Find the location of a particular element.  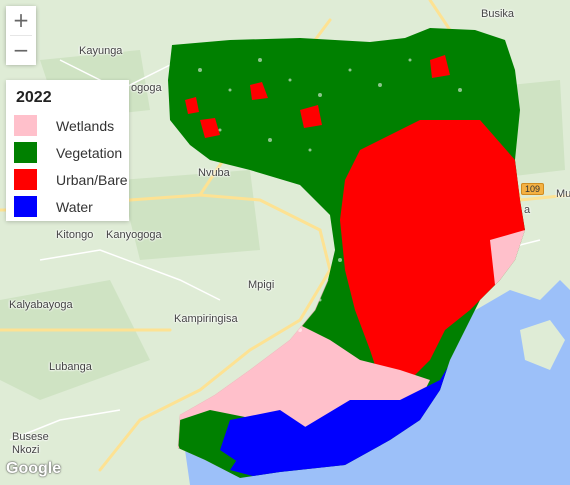

google-logo: Google is located at coordinates (34, 468).